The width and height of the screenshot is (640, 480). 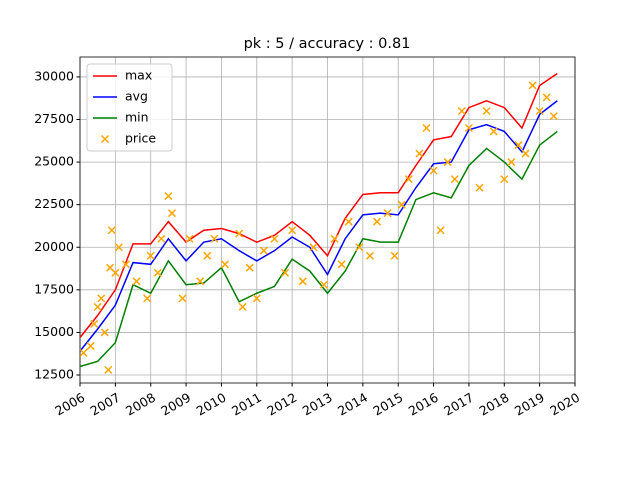 I want to click on y-tick-label: 17500, so click(x=54, y=288).